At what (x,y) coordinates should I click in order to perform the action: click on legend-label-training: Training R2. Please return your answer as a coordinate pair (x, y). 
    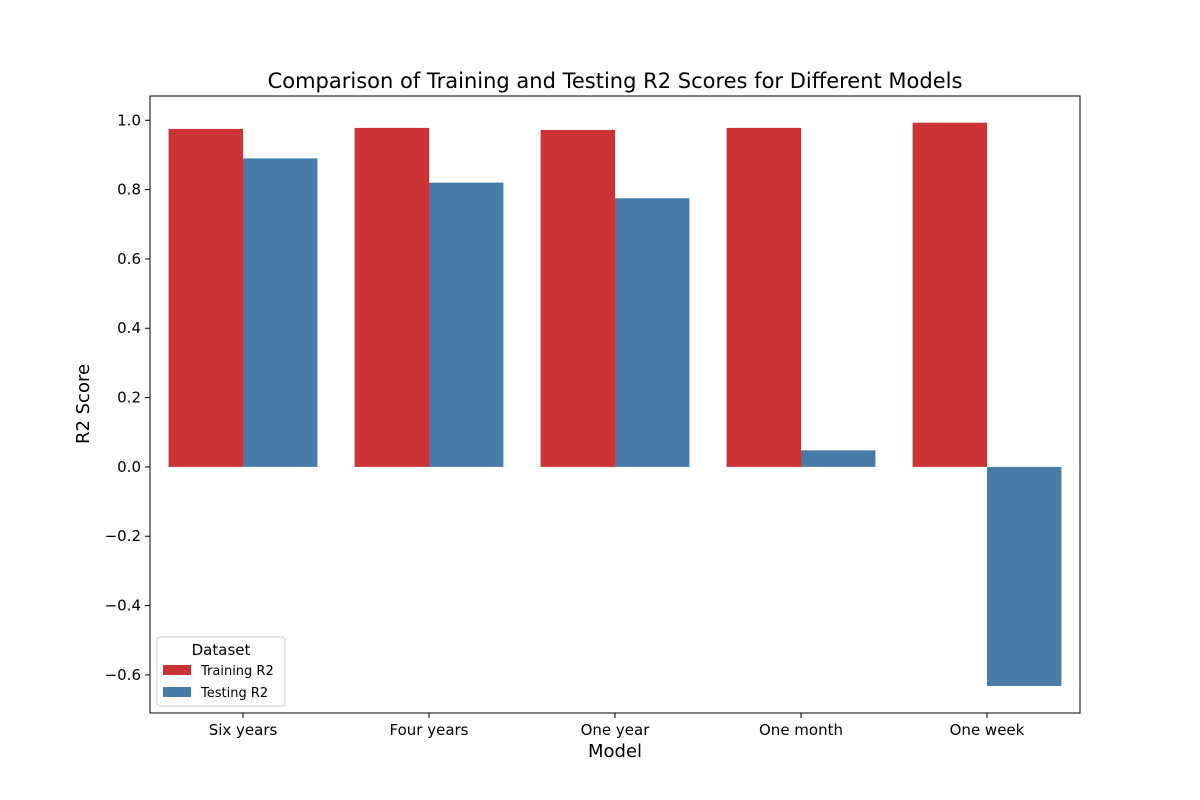
    Looking at the image, I should click on (237, 671).